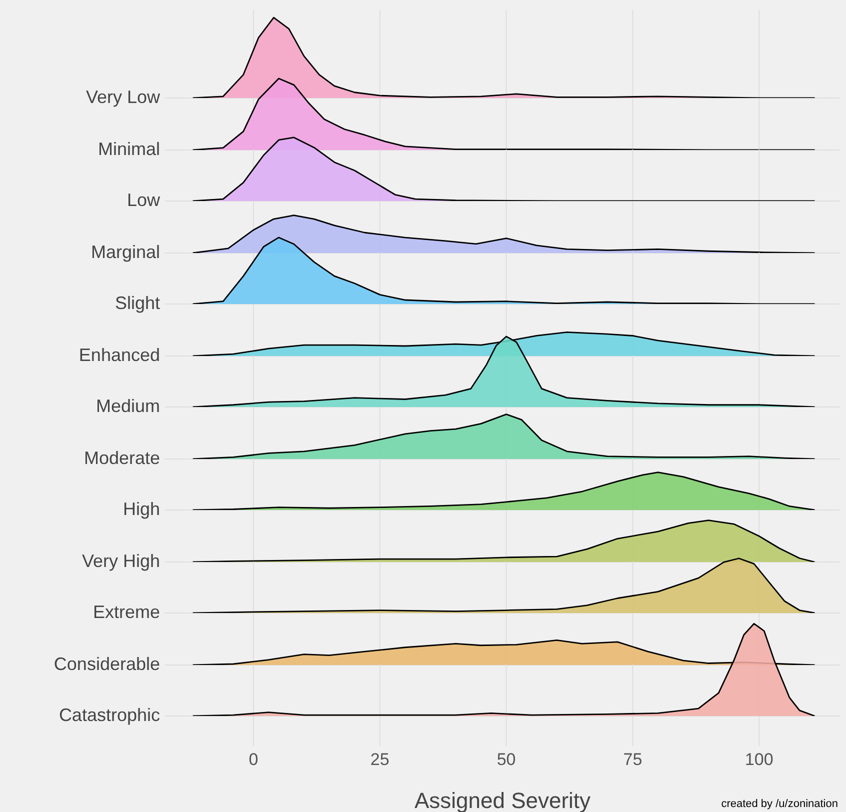 Image resolution: width=846 pixels, height=812 pixels. Describe the element at coordinates (143, 200) in the screenshot. I see `series-label: Low` at that location.